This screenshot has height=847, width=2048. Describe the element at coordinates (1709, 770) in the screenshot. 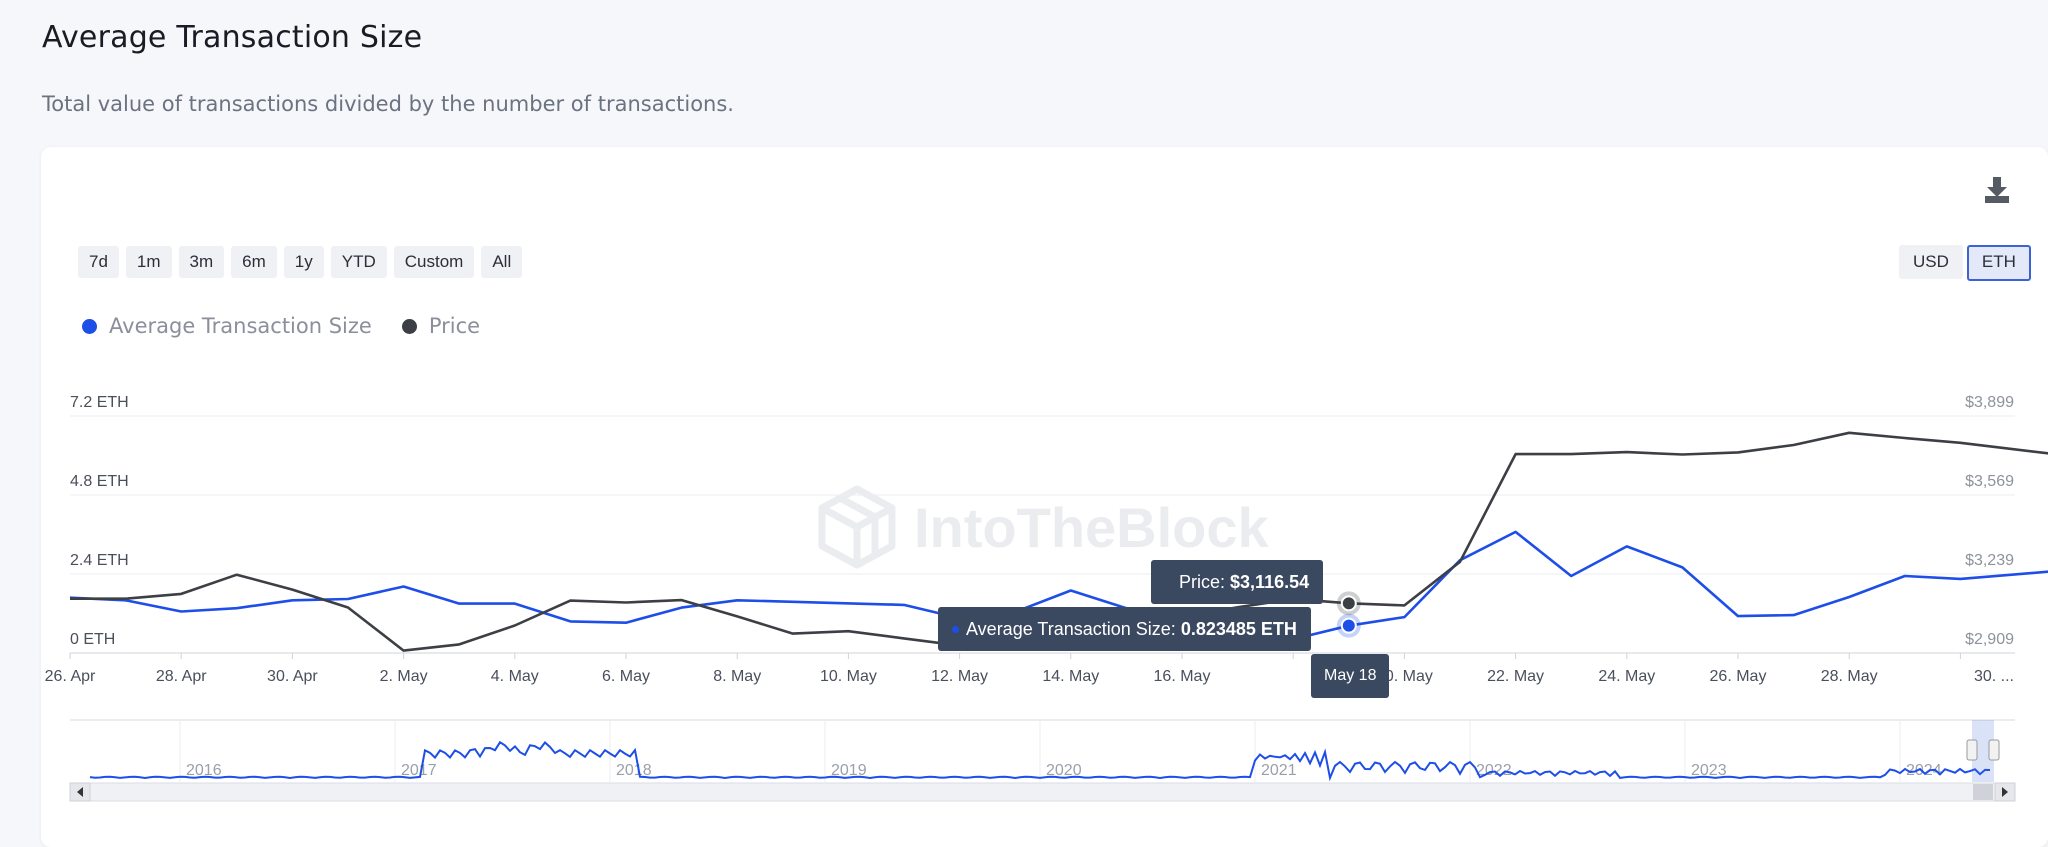

I see `navigator-year-label: 2023` at that location.